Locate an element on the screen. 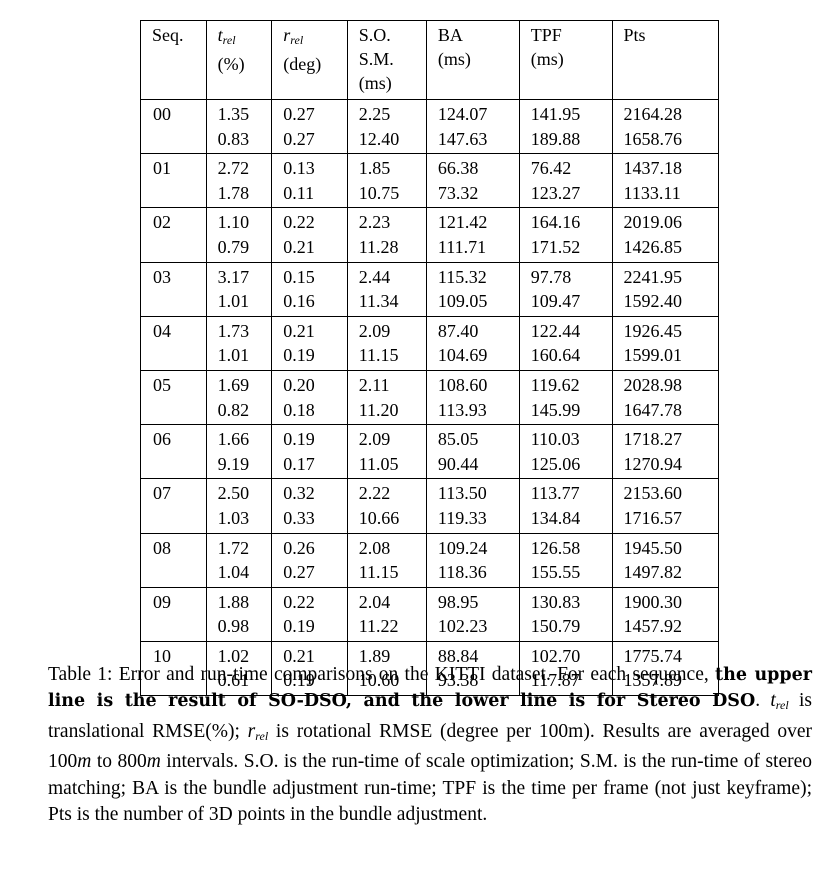  table-cell: 110.03 is located at coordinates (565, 438).